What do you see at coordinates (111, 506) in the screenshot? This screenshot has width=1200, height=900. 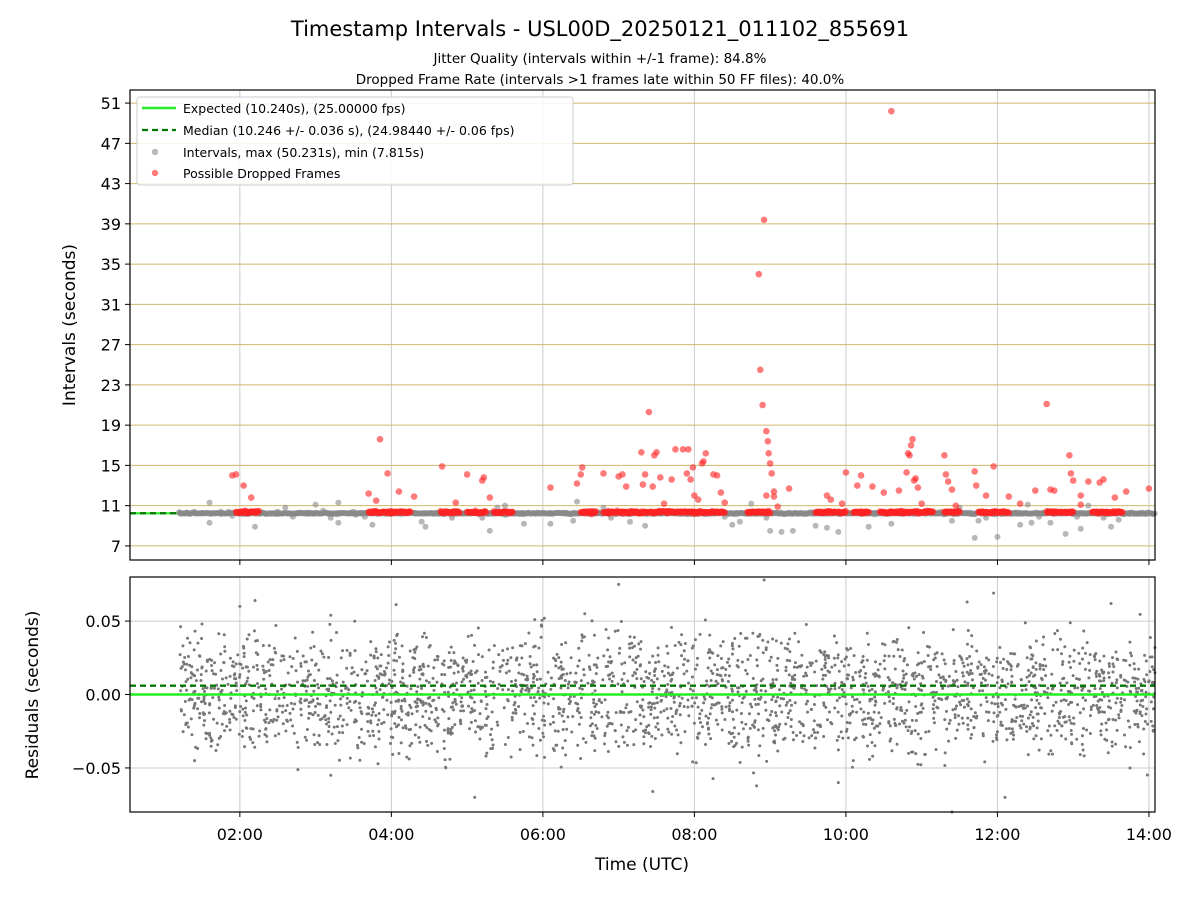 I see `intervals-y-tick-label: 11` at bounding box center [111, 506].